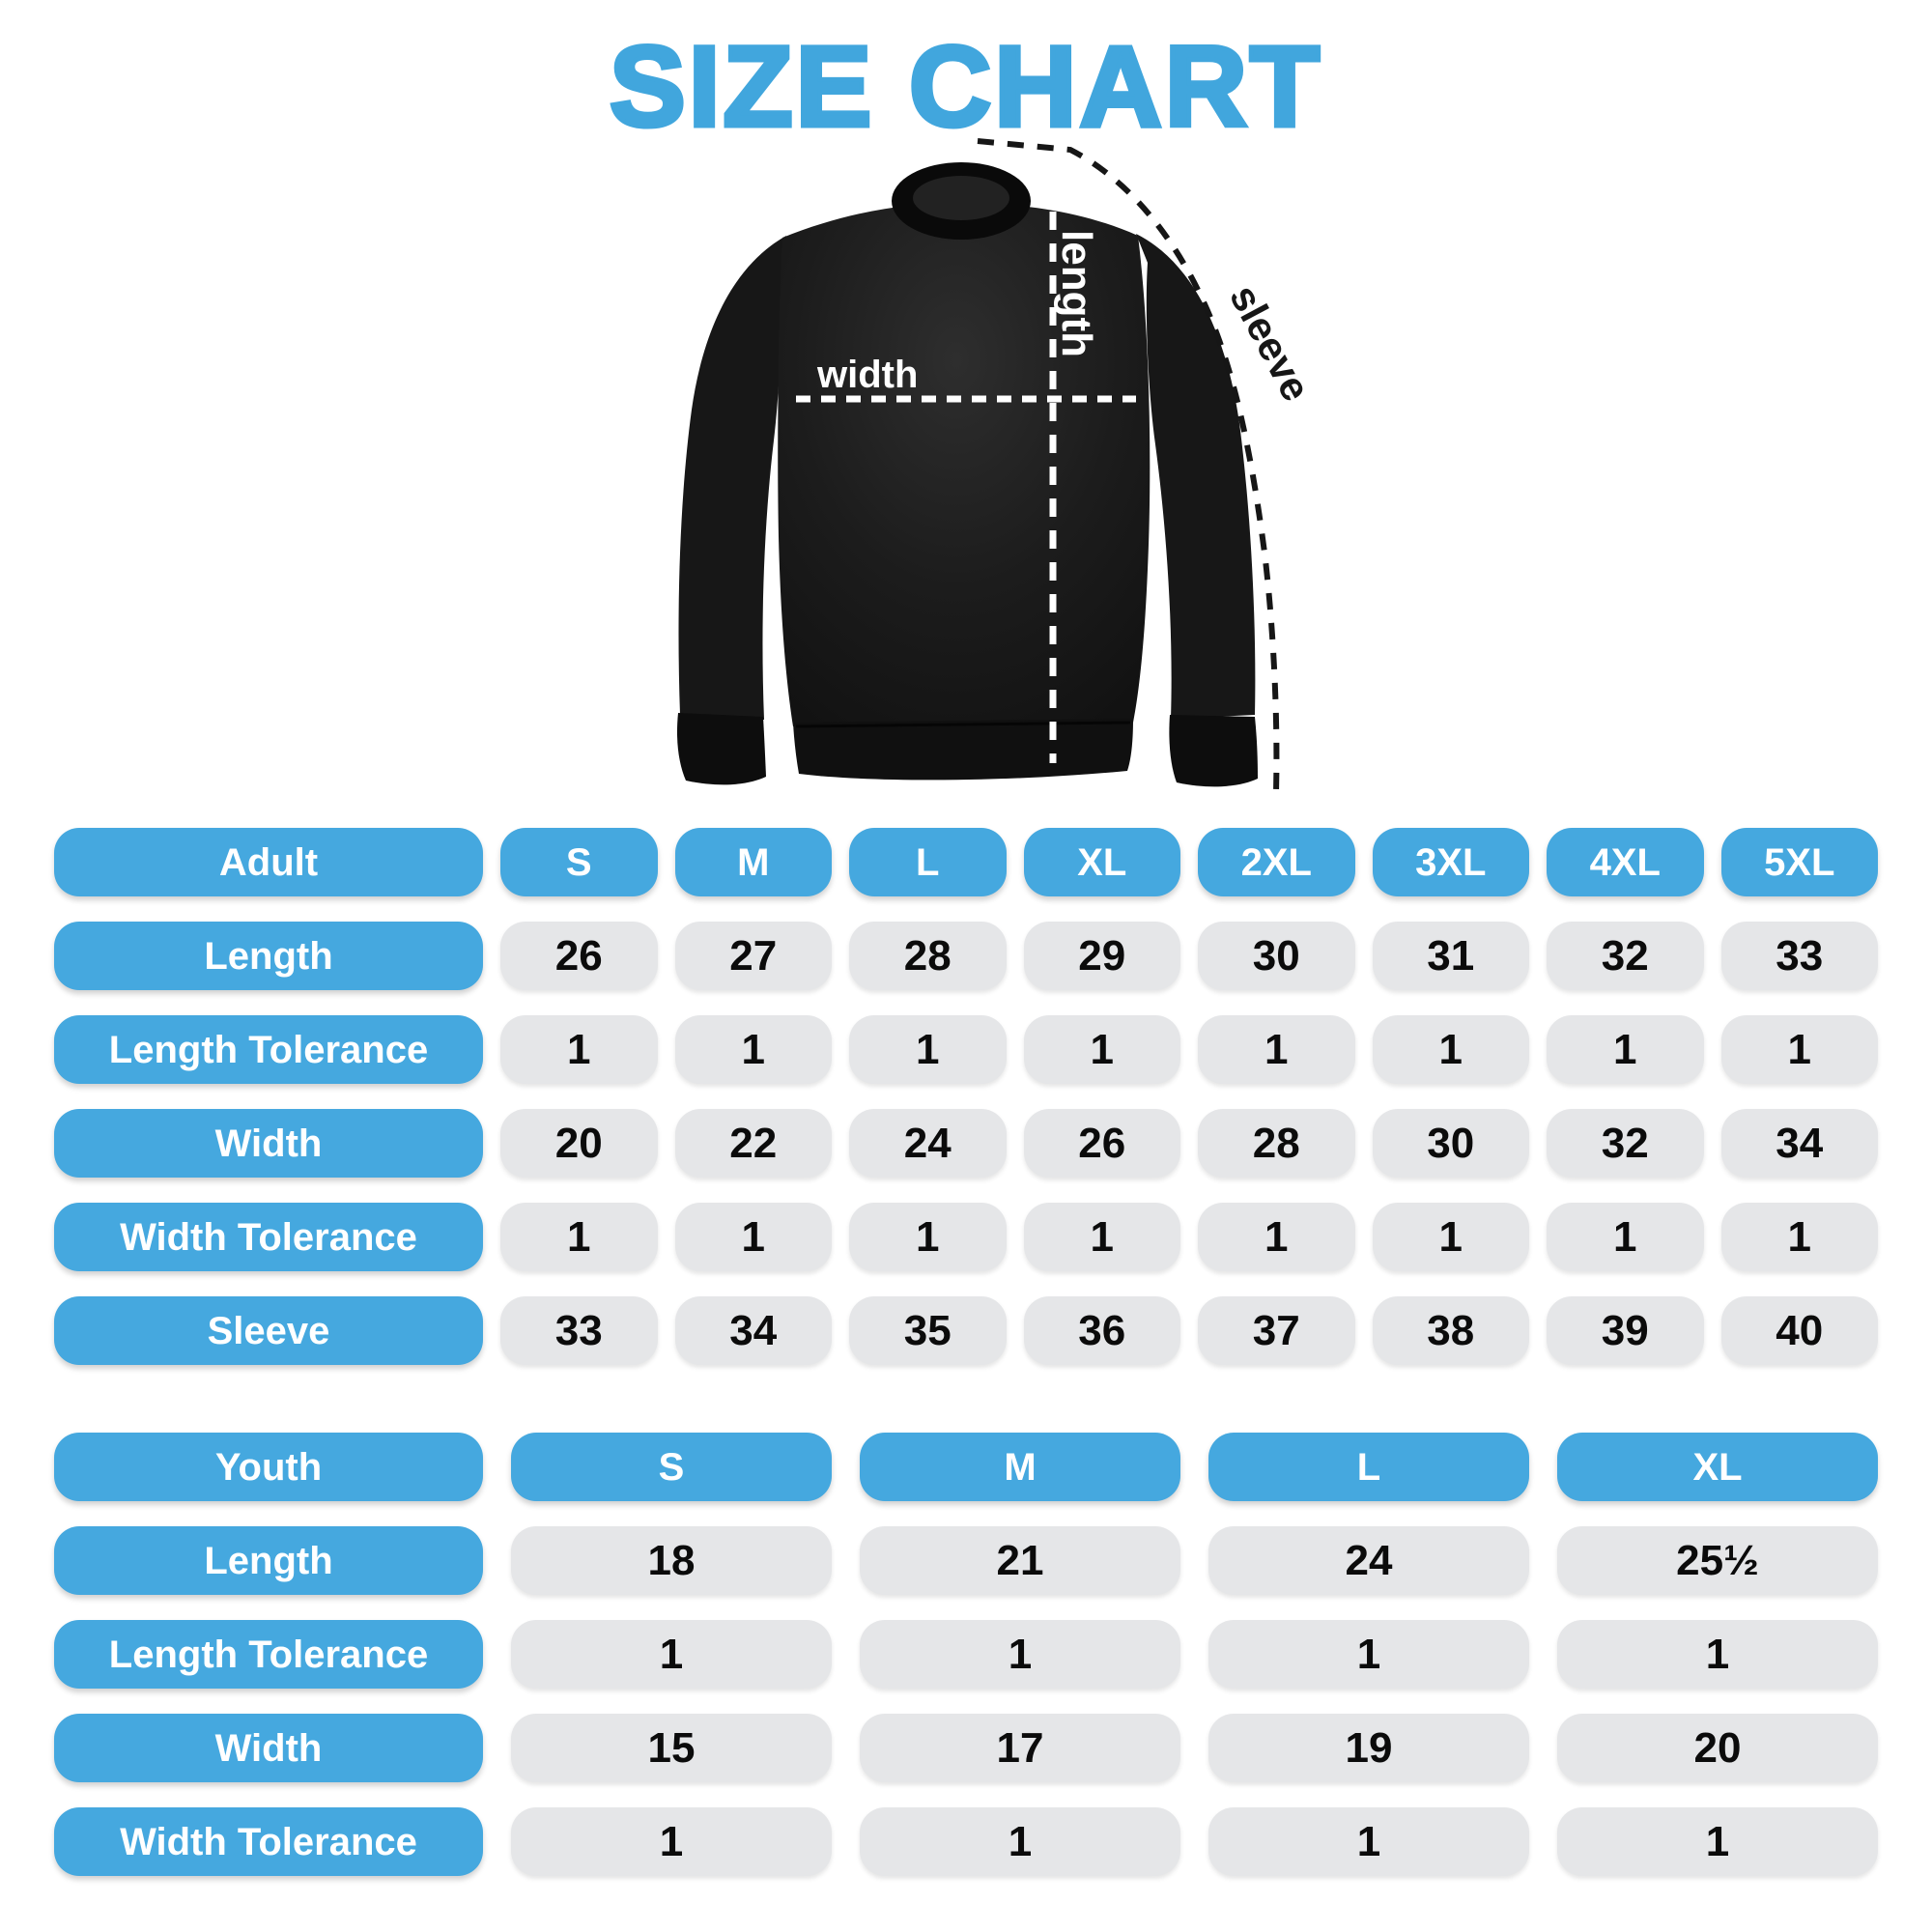 The height and width of the screenshot is (1932, 1932). Describe the element at coordinates (1101, 862) in the screenshot. I see `adult-size-header-xl: XL` at that location.